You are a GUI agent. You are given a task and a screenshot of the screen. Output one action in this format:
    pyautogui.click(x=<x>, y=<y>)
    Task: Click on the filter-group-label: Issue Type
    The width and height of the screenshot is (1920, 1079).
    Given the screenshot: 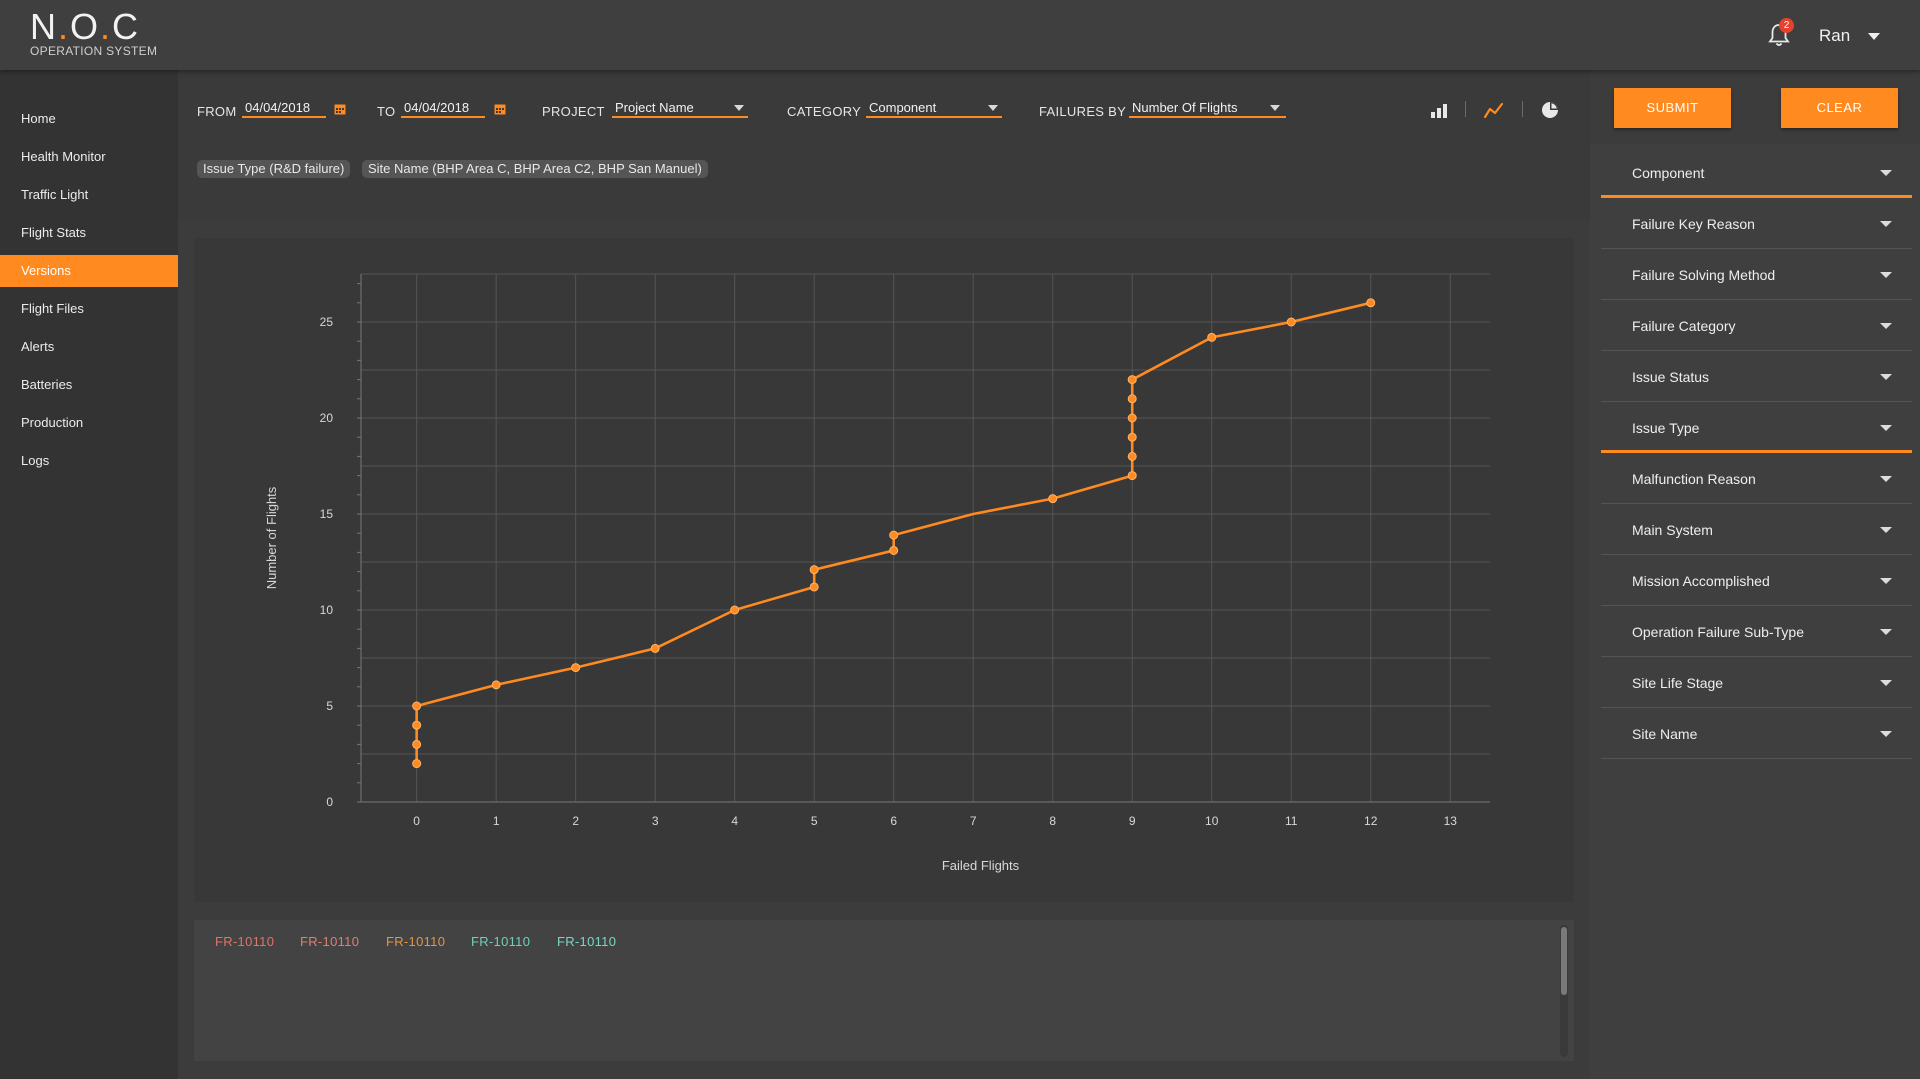 What is the action you would take?
    pyautogui.click(x=1666, y=428)
    